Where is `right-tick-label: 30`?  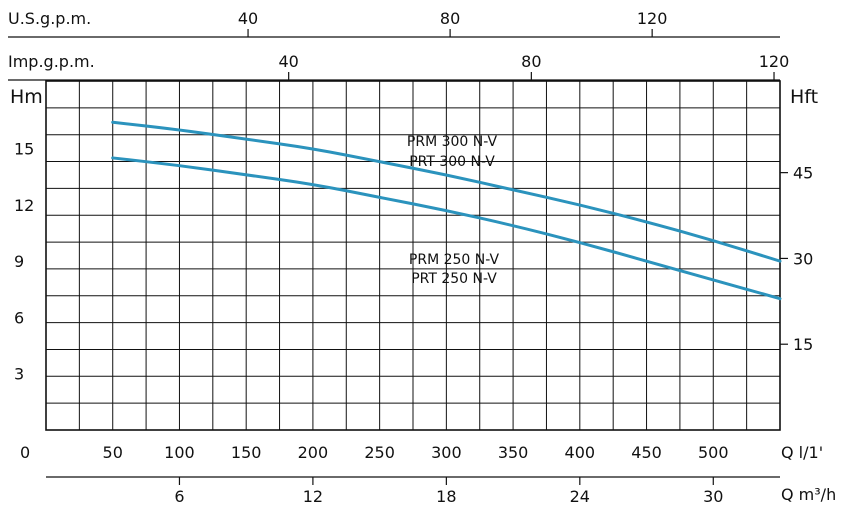 right-tick-label: 30 is located at coordinates (803, 258).